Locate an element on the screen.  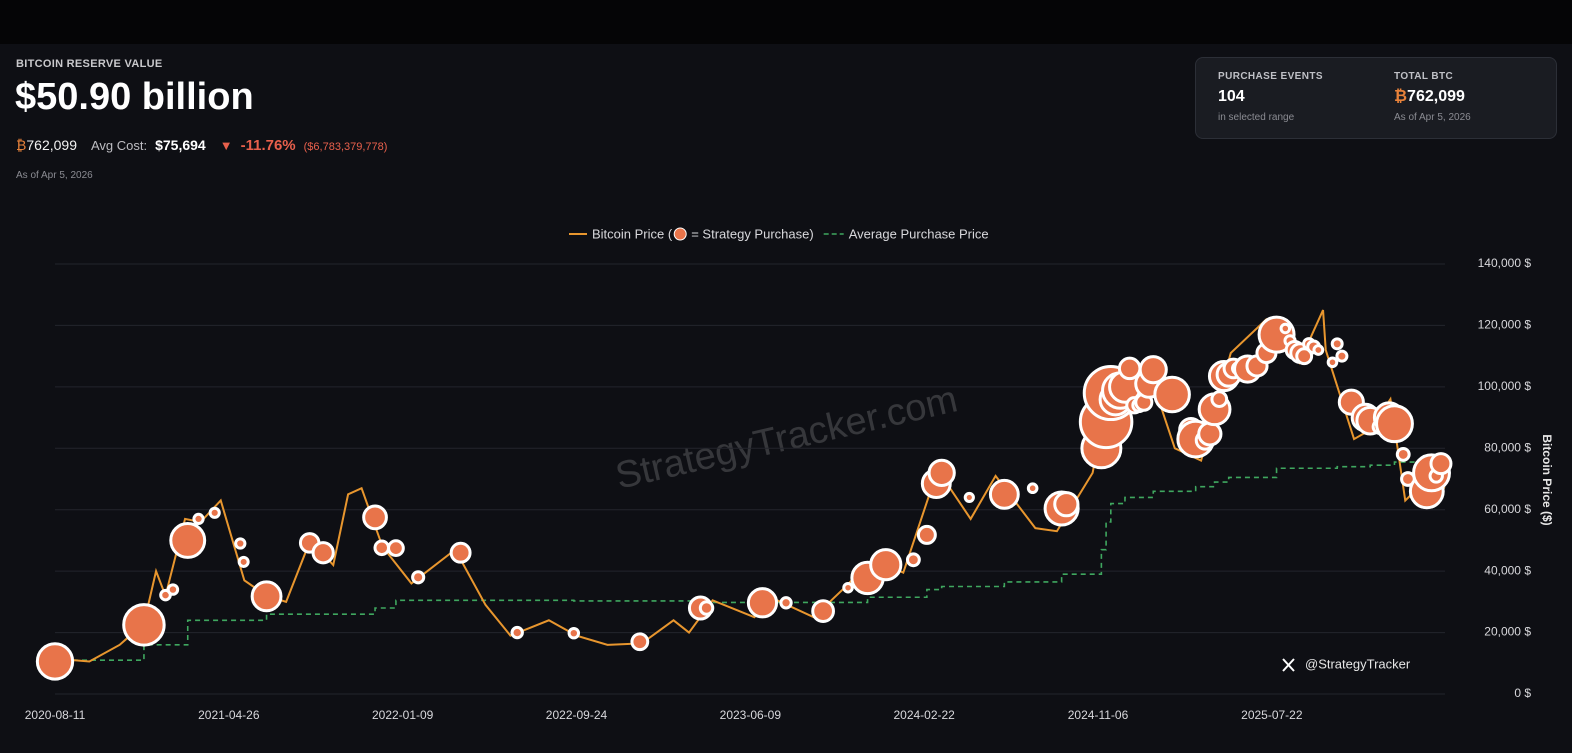
total-btc-note: As of Apr 5, 2026 is located at coordinates (1432, 117).